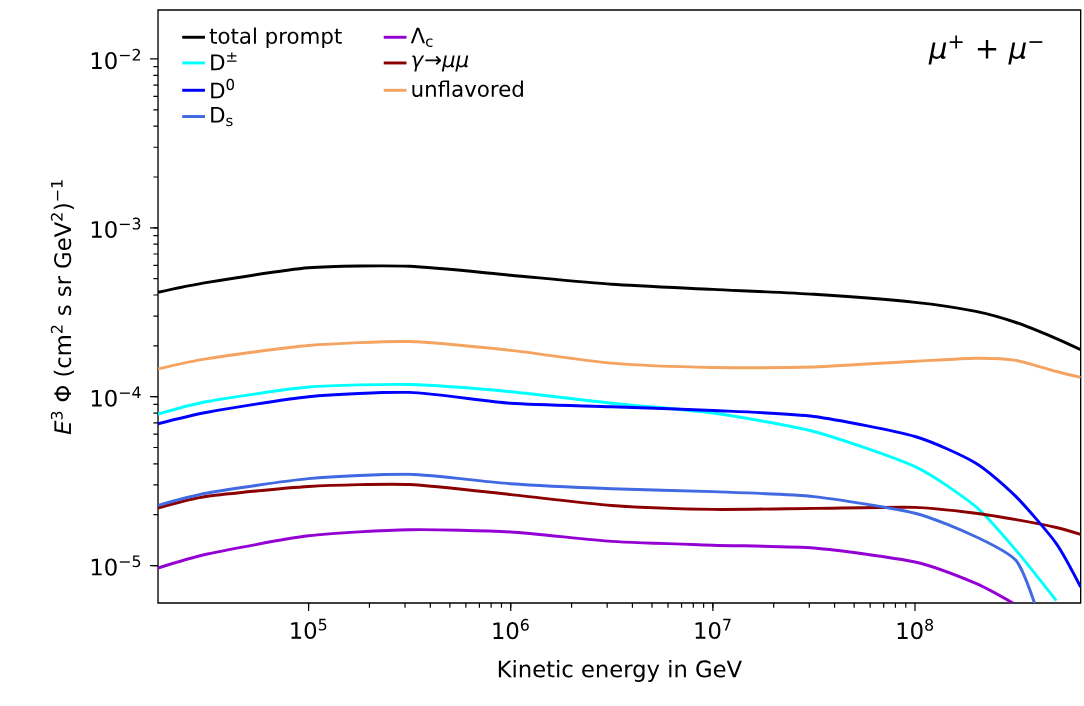 This screenshot has width=1084, height=706. What do you see at coordinates (440, 63) in the screenshot?
I see `legend-label: γ→μμ` at bounding box center [440, 63].